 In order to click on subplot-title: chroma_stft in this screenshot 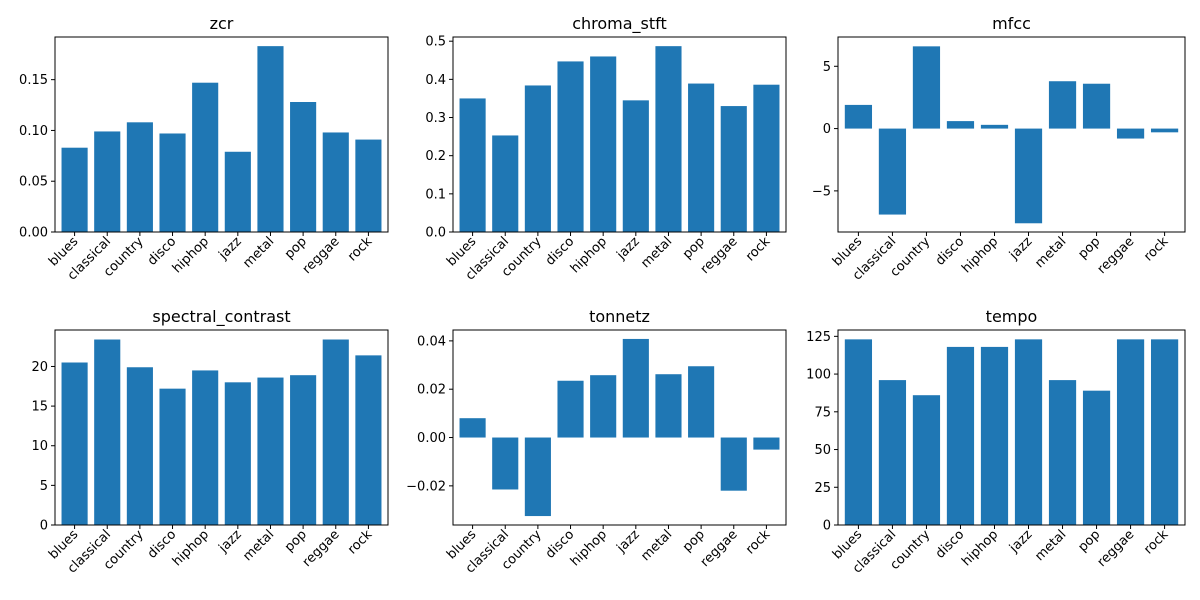, I will do `click(619, 24)`.